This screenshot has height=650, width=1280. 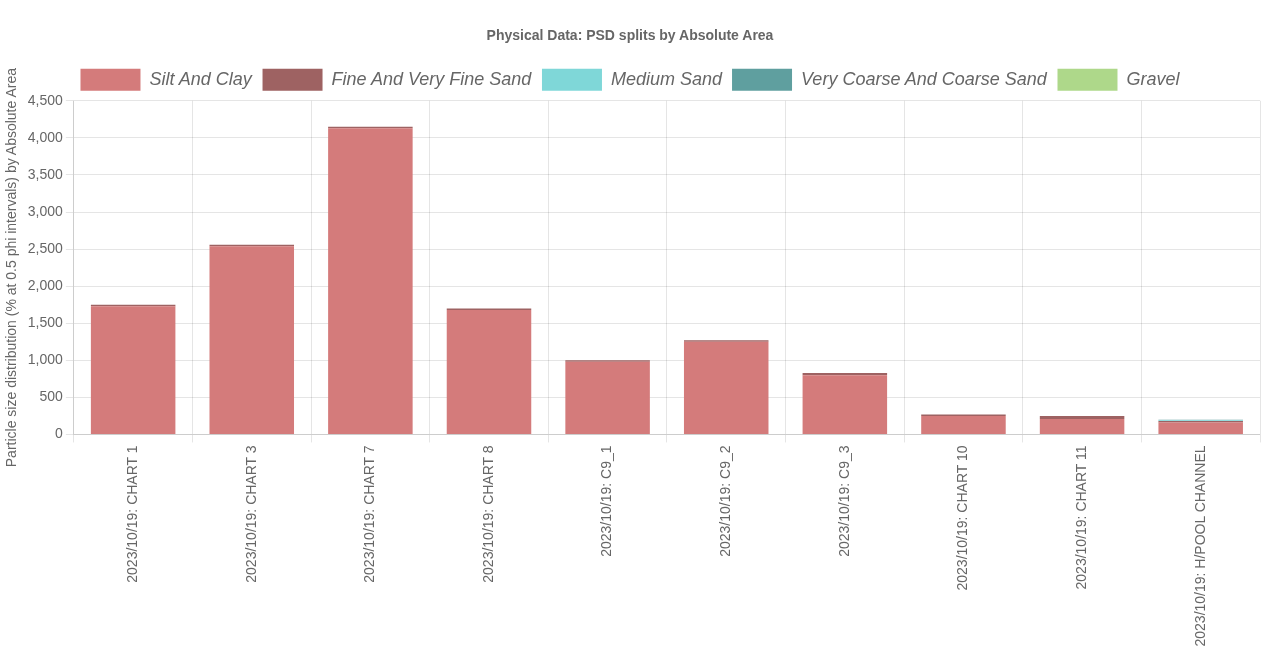 What do you see at coordinates (369, 514) in the screenshot?
I see `x-tick-label: 2023/10/19: CHART 7` at bounding box center [369, 514].